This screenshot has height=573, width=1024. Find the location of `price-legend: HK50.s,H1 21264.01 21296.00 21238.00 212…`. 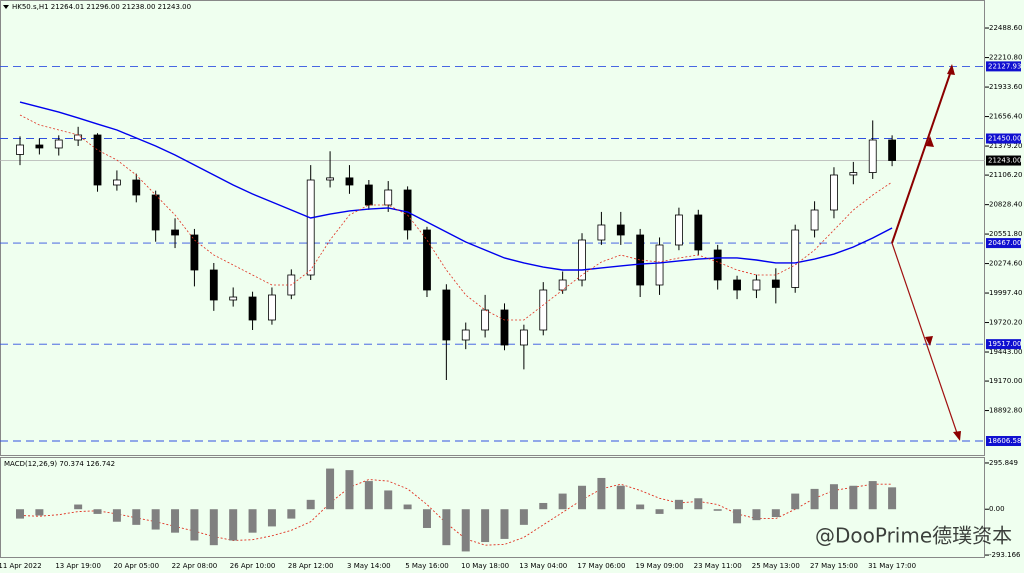

price-legend: HK50.s,H1 21264.01 21296.00 21238.00 212… is located at coordinates (101, 7).